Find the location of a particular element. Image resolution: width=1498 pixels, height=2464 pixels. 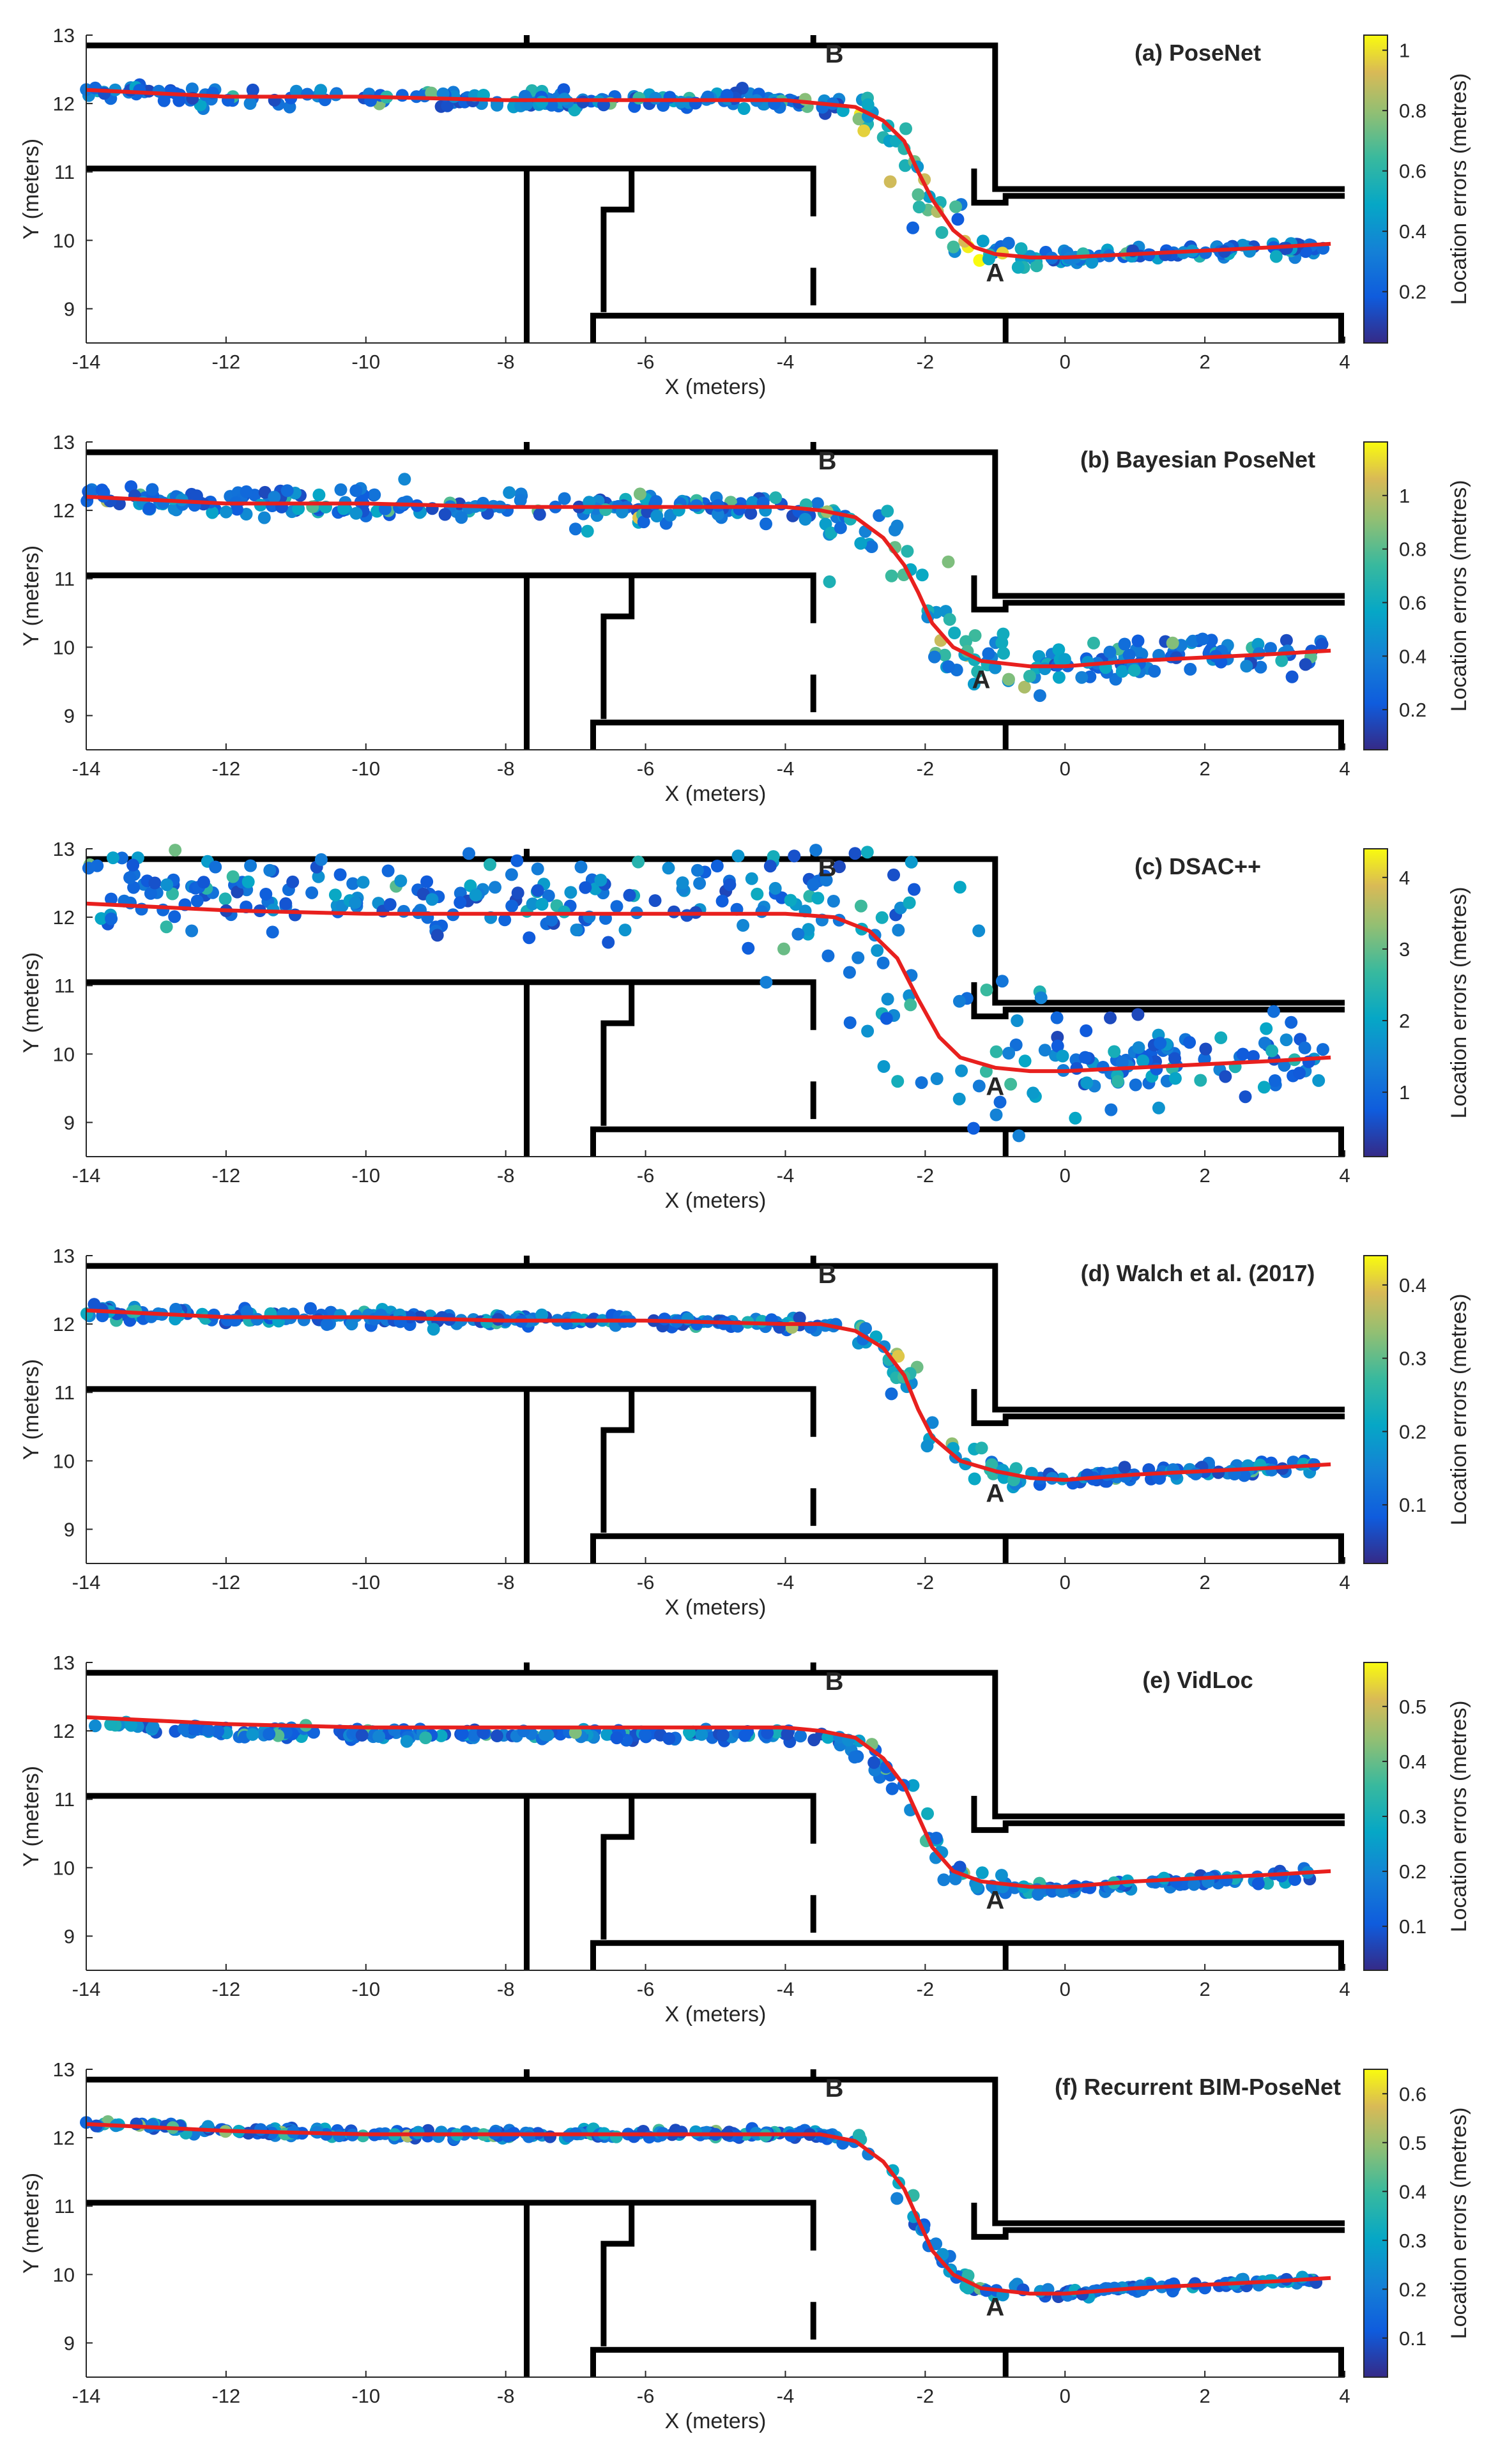

colorbar-tick-label: 0.2 is located at coordinates (1412, 1871).